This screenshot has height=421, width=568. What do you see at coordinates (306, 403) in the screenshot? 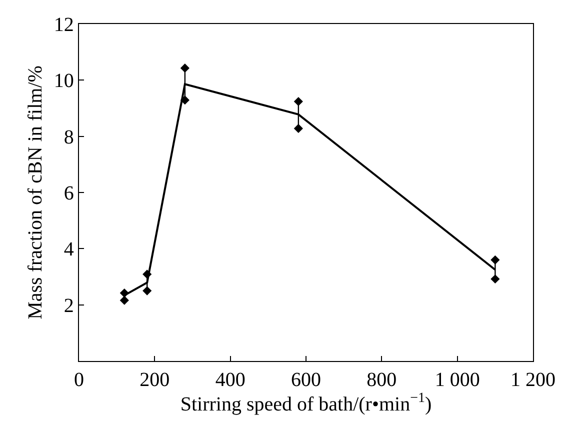
I see `x-axis-title: Stirring speed of bath/(r•min$^{−1}$)` at bounding box center [306, 403].